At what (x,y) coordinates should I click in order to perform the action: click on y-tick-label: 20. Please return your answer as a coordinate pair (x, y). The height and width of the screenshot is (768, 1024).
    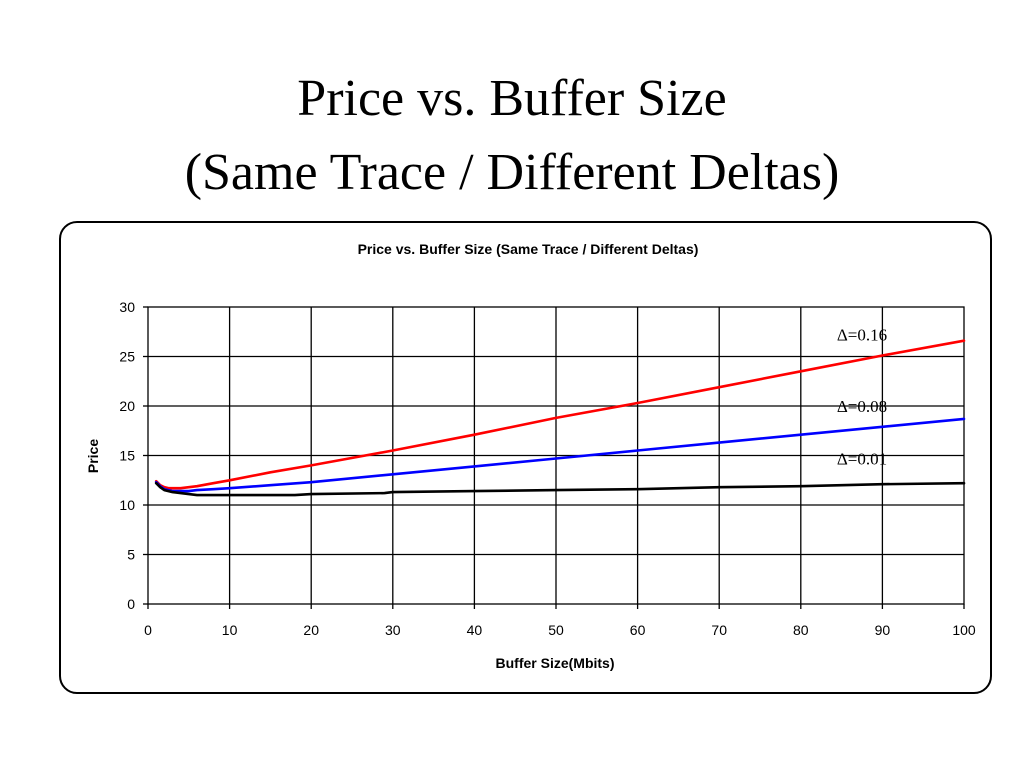
    Looking at the image, I should click on (127, 406).